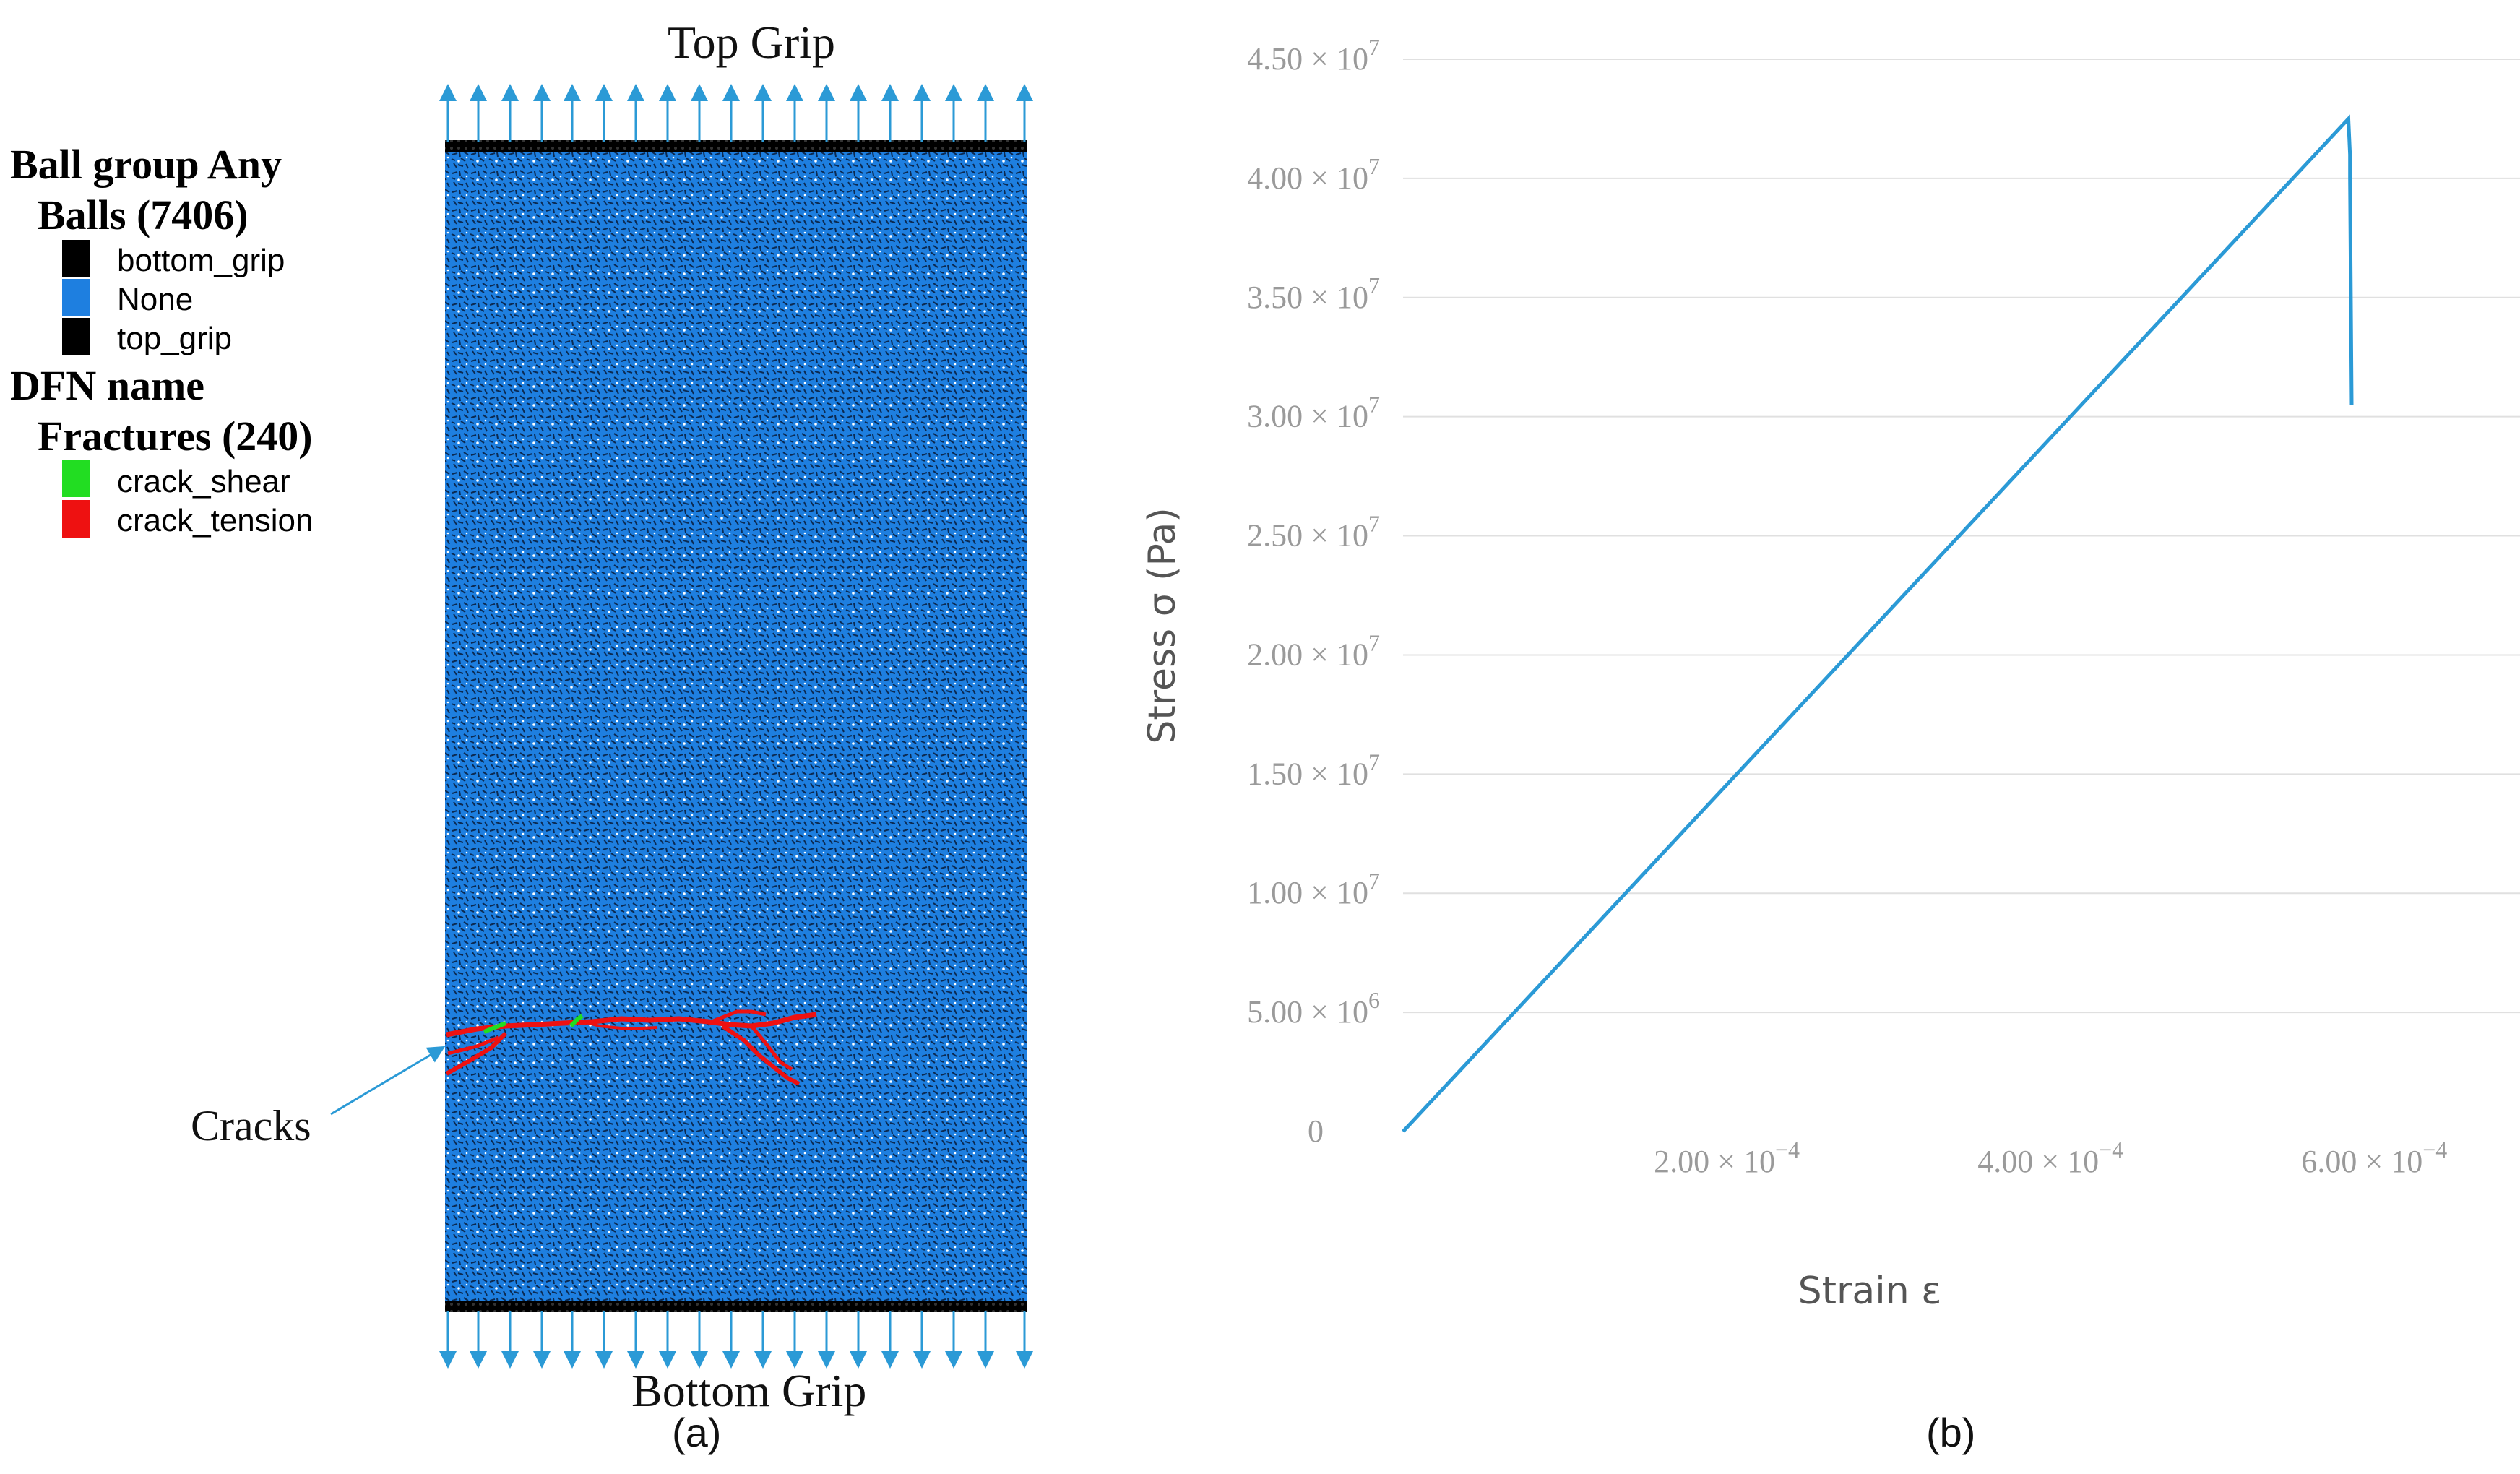 Image resolution: width=2520 pixels, height=1474 pixels. What do you see at coordinates (736, 146) in the screenshot?
I see `top-grip-band` at bounding box center [736, 146].